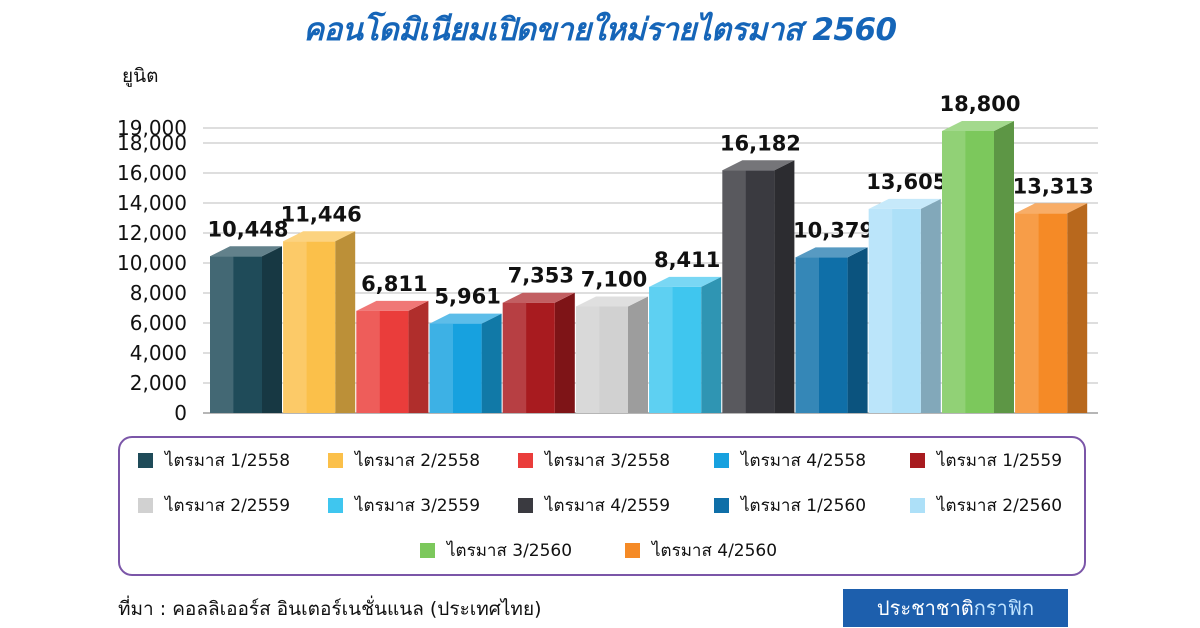 This screenshot has width=1200, height=628. What do you see at coordinates (1000, 505) in the screenshot?
I see `legend-label: ไตรมาส 2/2560` at bounding box center [1000, 505].